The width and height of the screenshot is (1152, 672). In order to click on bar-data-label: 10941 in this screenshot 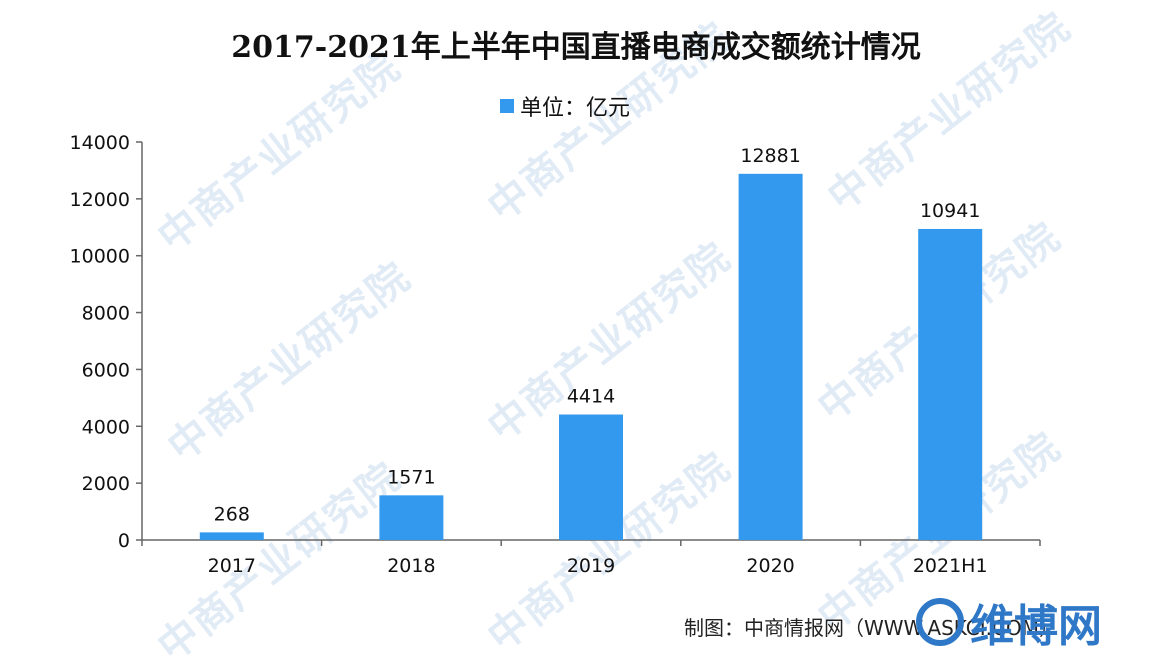, I will do `click(950, 211)`.